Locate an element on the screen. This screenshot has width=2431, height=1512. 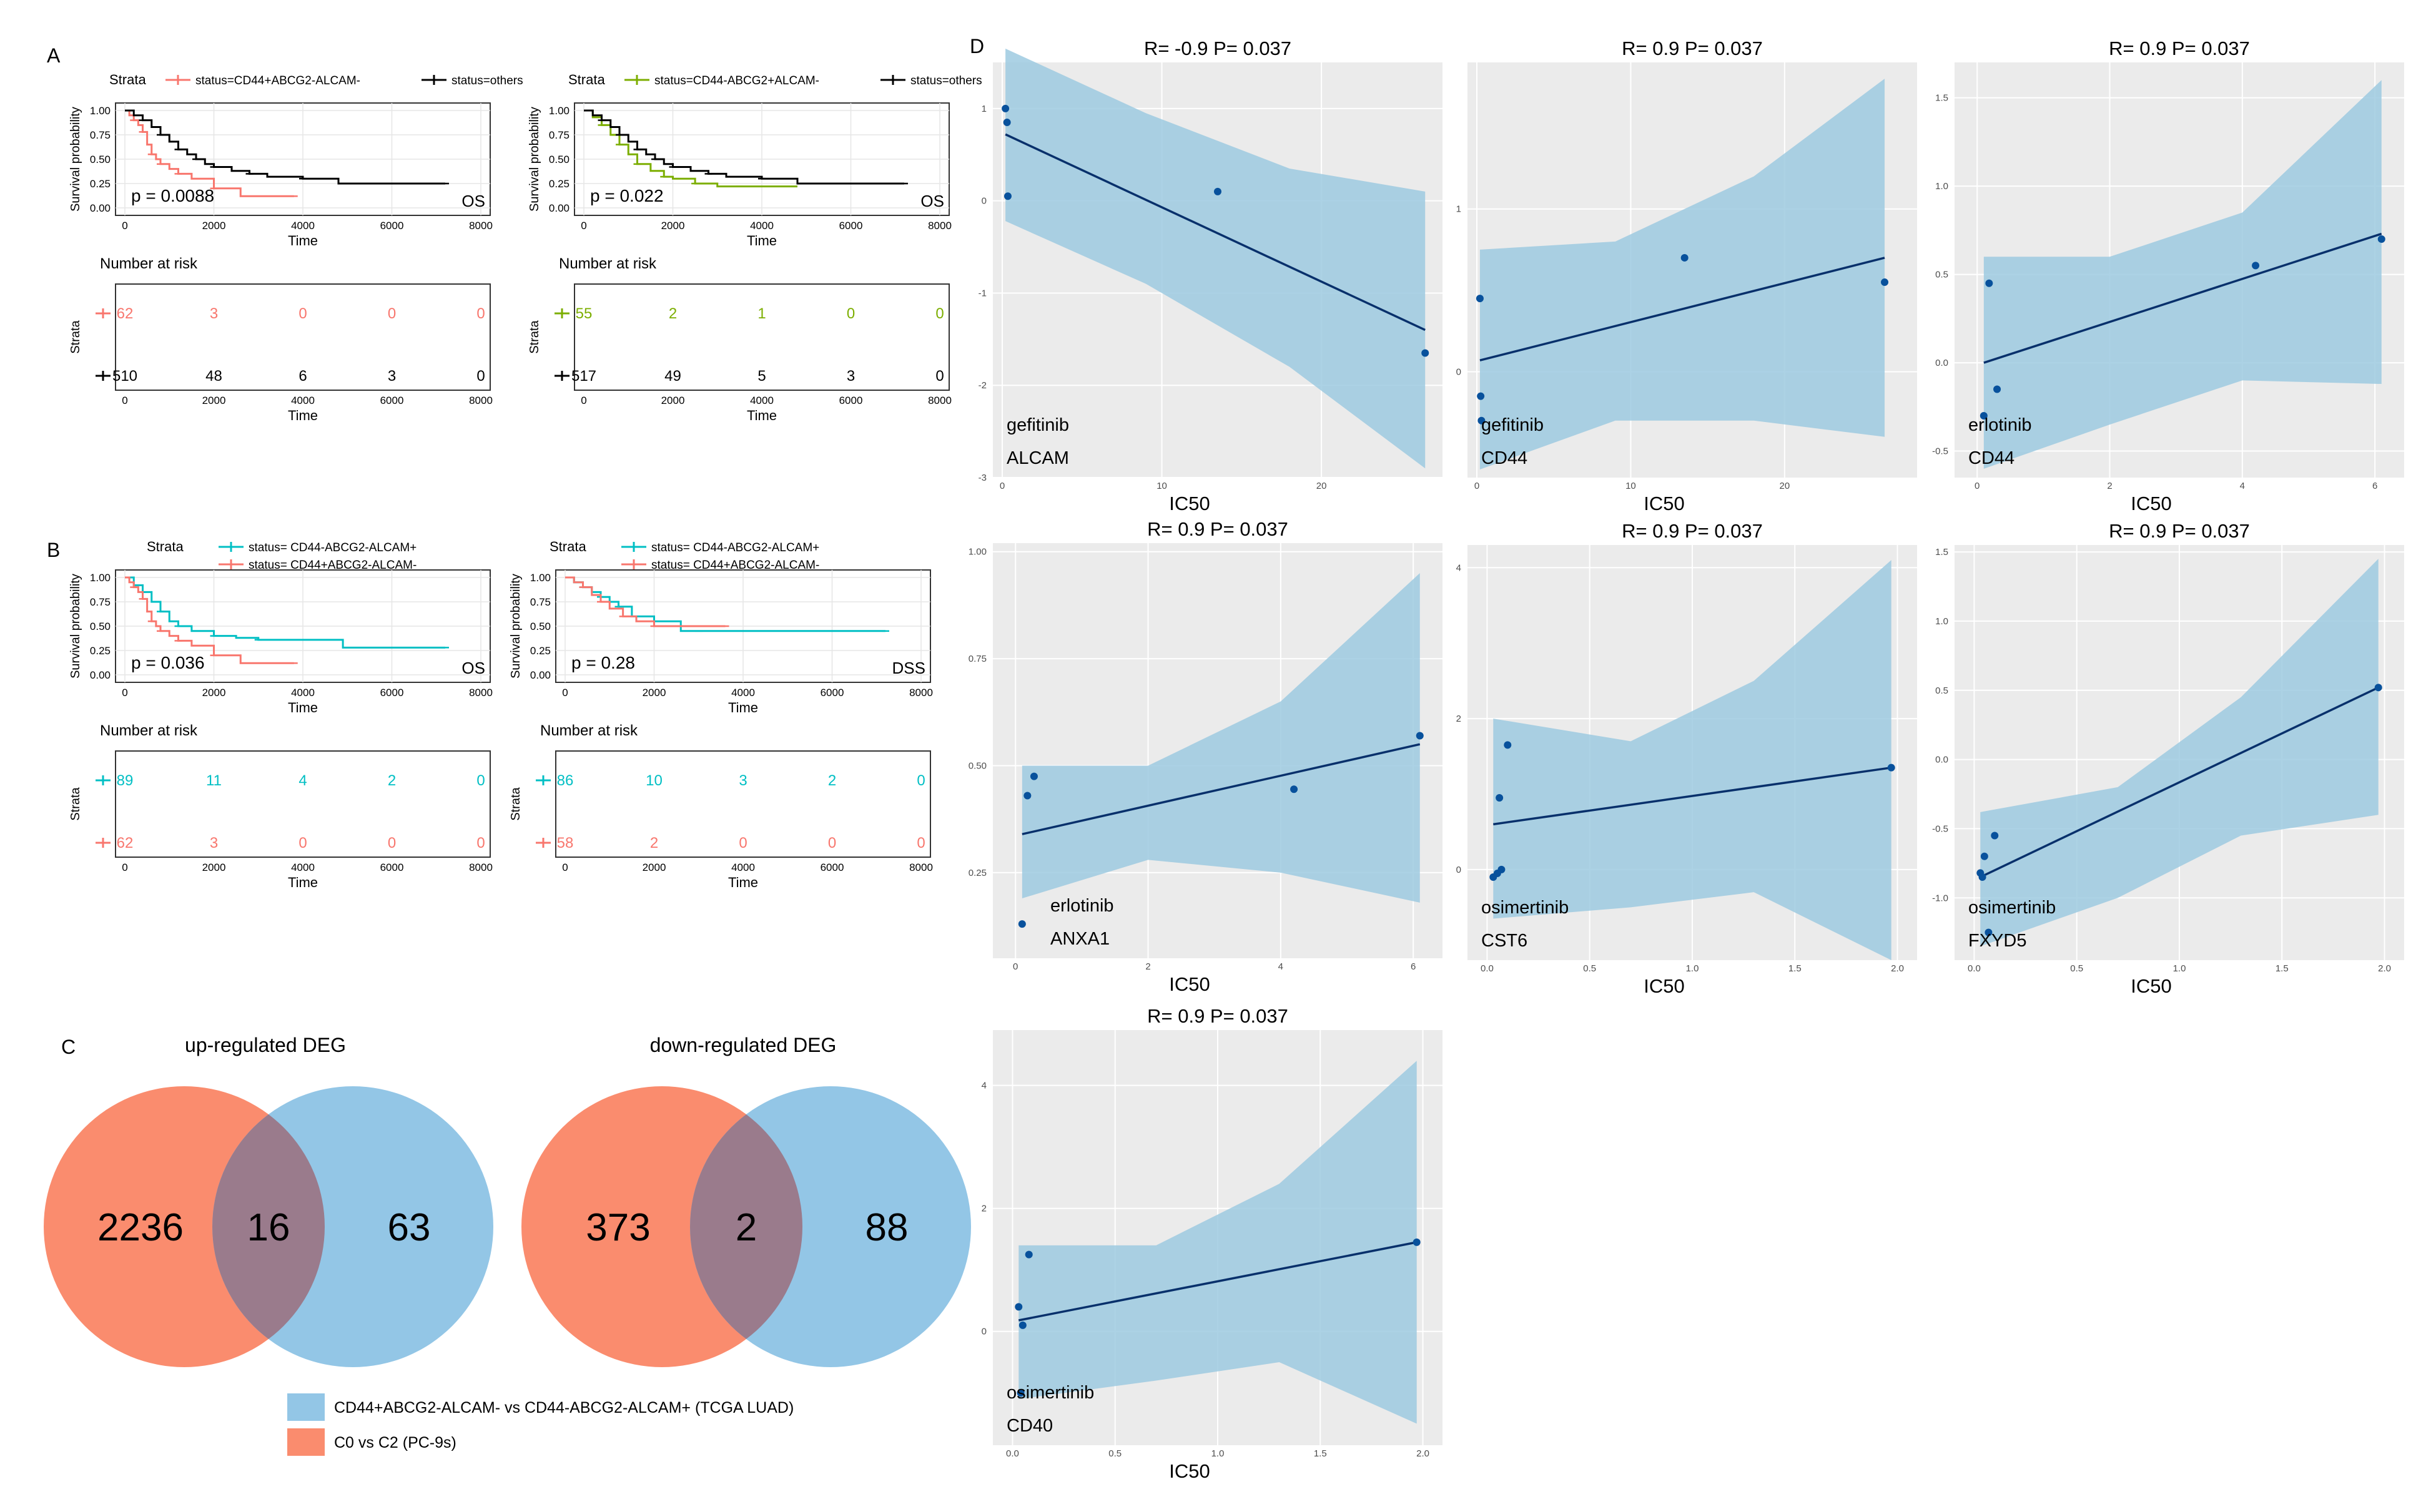
risk-count: 10 is located at coordinates (655, 781).